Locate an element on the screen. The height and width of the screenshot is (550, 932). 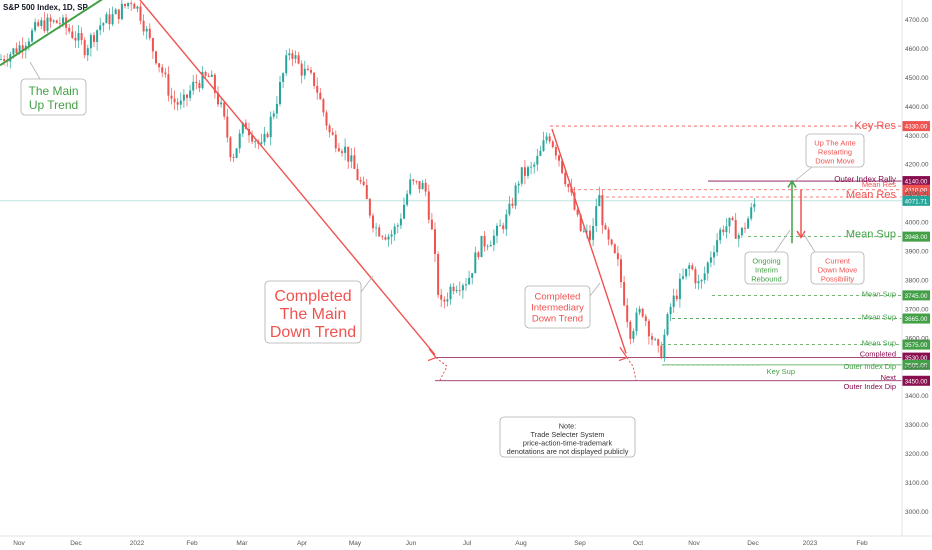
price-badge-text: 4140.00 is located at coordinates (916, 182).